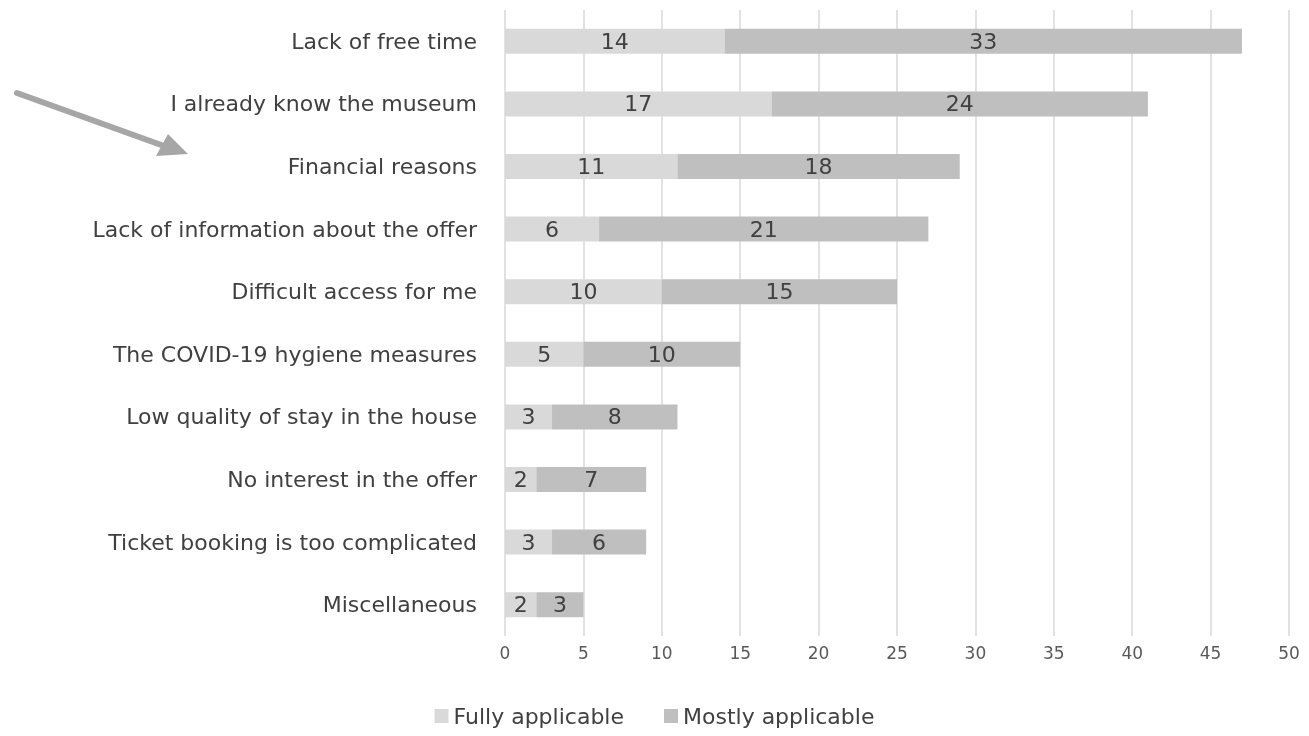 This screenshot has width=1309, height=736. I want to click on y-tick-label: Lack of free time, so click(384, 41).